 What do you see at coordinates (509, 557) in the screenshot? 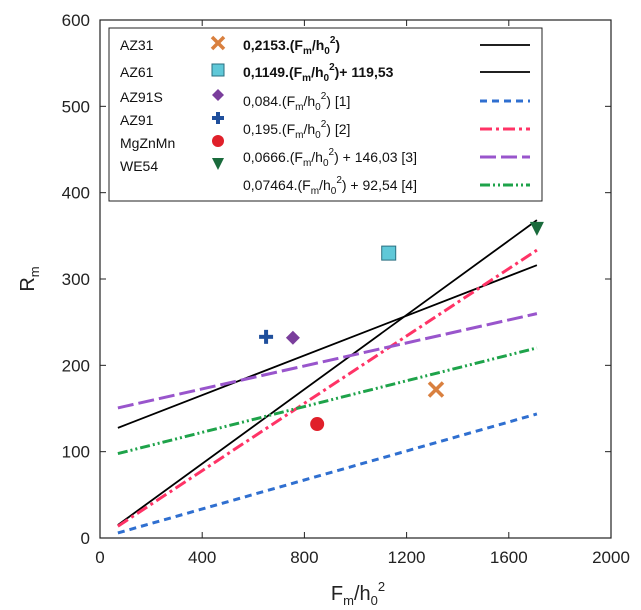
I see `x-tick-label: 1600` at bounding box center [509, 557].